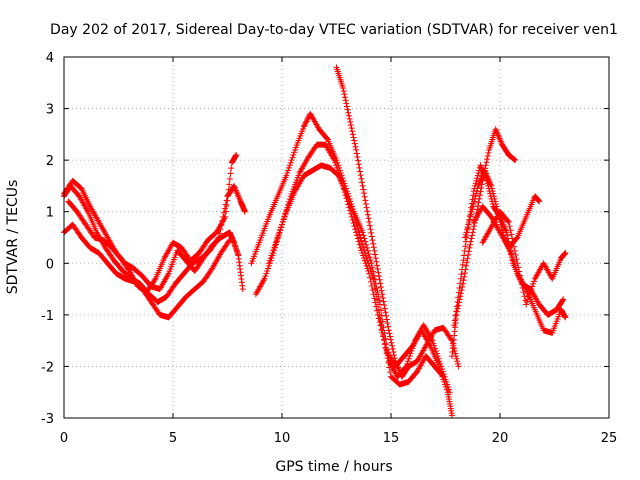 This screenshot has height=480, width=640. What do you see at coordinates (47, 316) in the screenshot?
I see `y-tick-label: -1` at bounding box center [47, 316].